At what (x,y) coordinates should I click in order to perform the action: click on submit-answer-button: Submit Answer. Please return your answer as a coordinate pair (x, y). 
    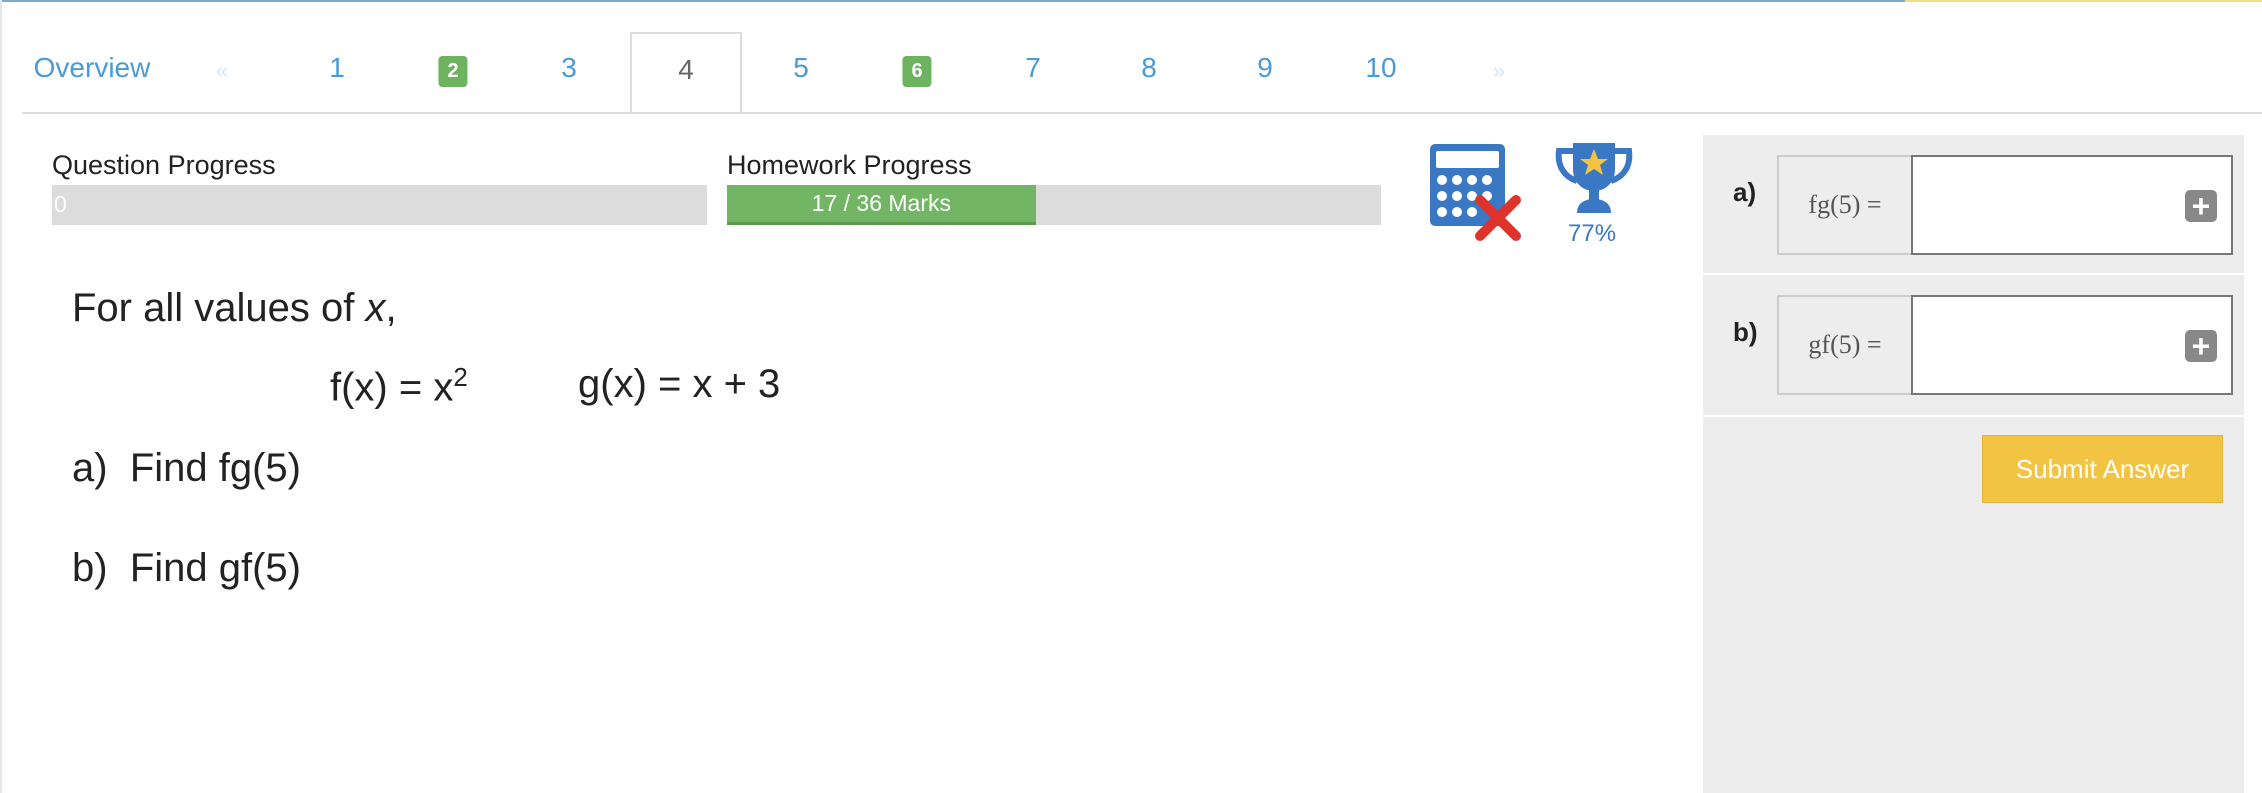
    Looking at the image, I should click on (2102, 469).